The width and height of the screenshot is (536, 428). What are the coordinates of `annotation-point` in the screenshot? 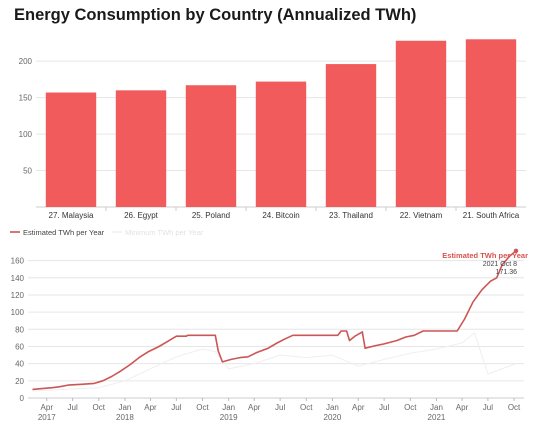 It's located at (516, 251).